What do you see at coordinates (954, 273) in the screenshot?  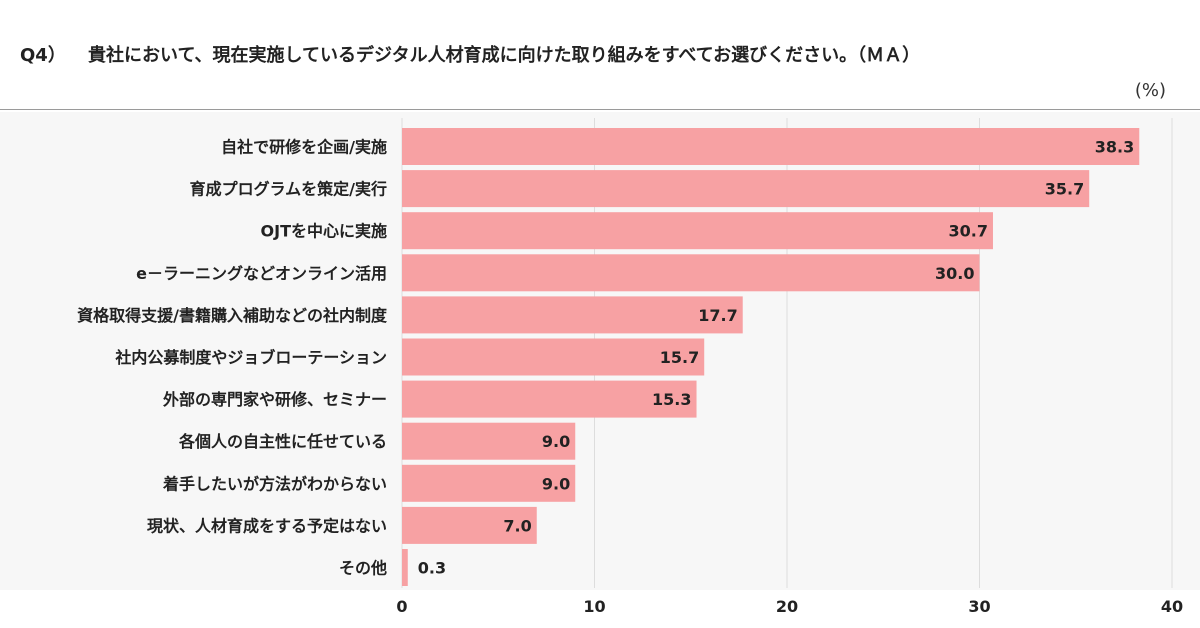 I see `bar-value-label: 30.0` at bounding box center [954, 273].